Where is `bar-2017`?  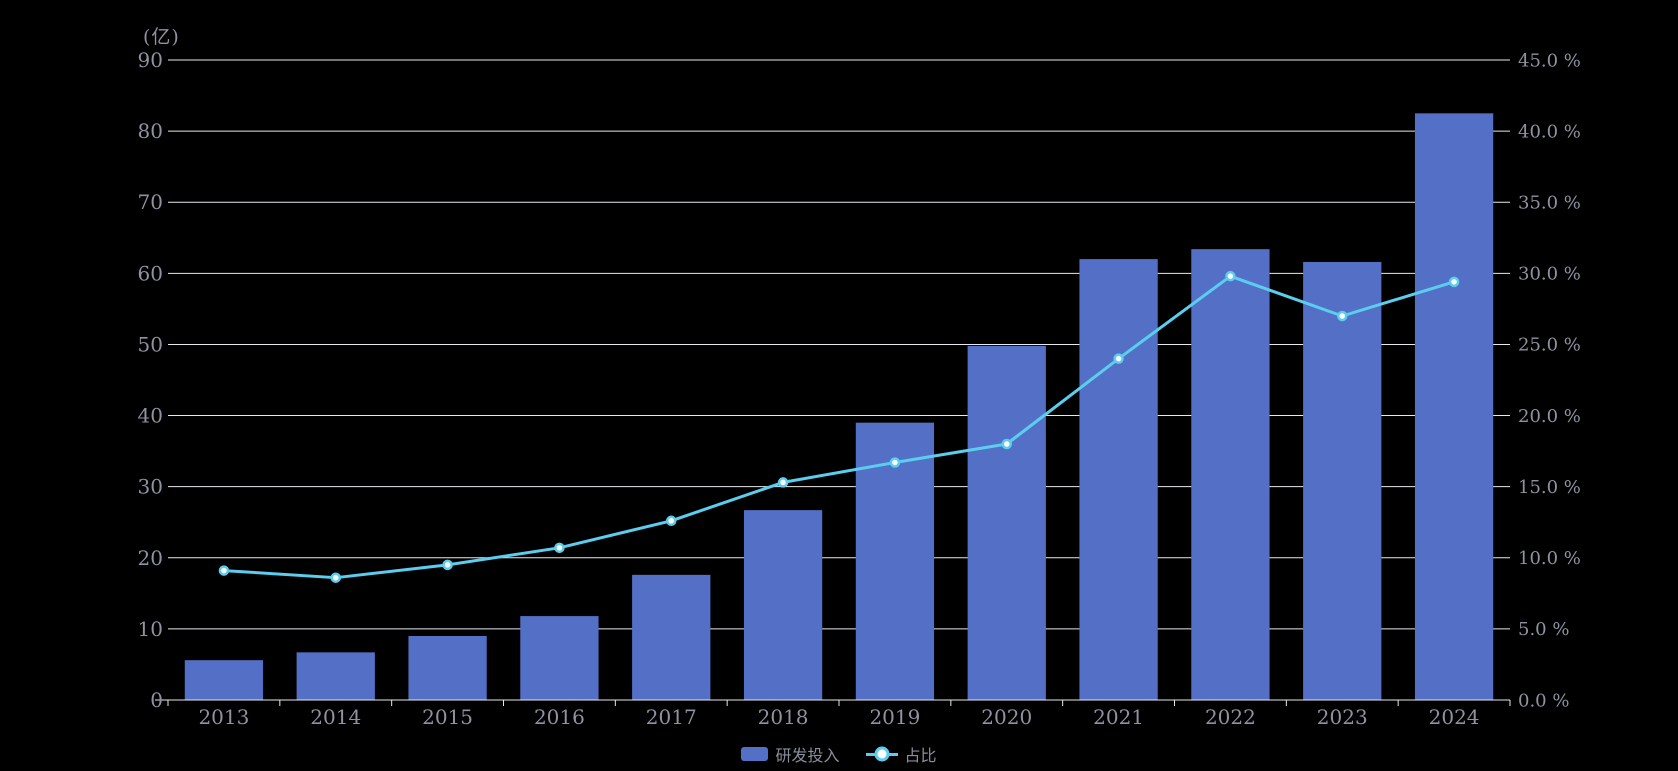 bar-2017 is located at coordinates (671, 637).